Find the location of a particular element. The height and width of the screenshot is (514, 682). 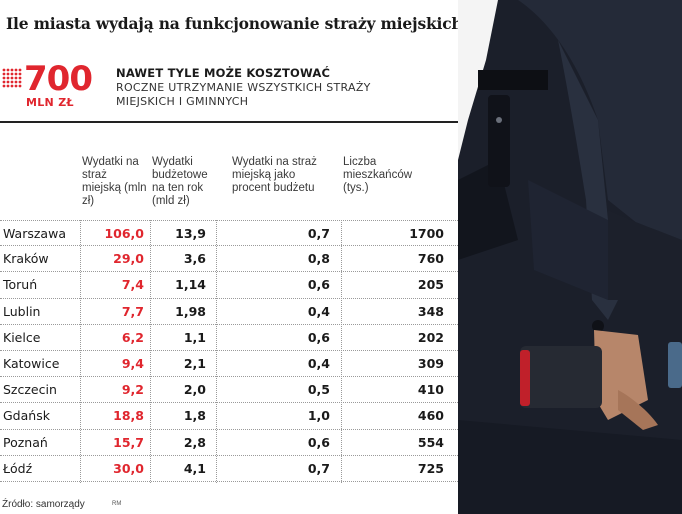

budget-value: 3,6 is located at coordinates (194, 259).